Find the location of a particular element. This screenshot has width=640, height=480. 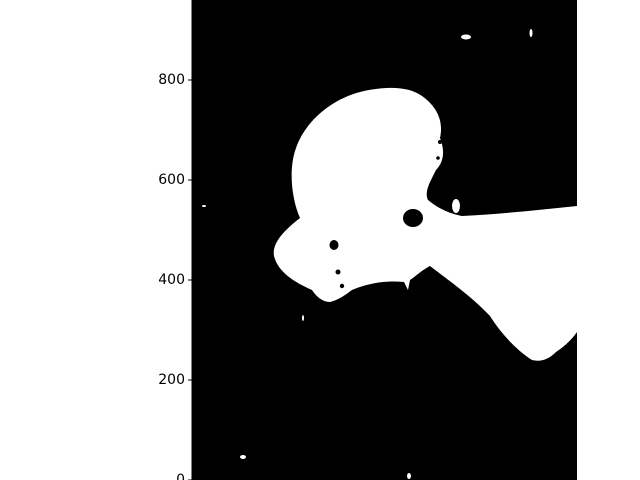

y-tick-label: 400 is located at coordinates (171, 280).